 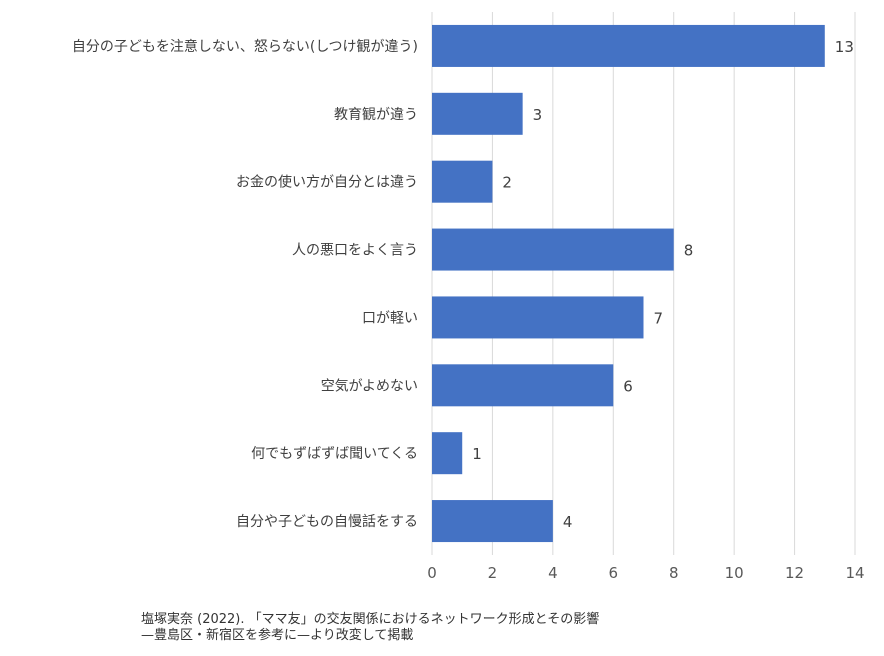 I want to click on data-label: 4, so click(x=568, y=522).